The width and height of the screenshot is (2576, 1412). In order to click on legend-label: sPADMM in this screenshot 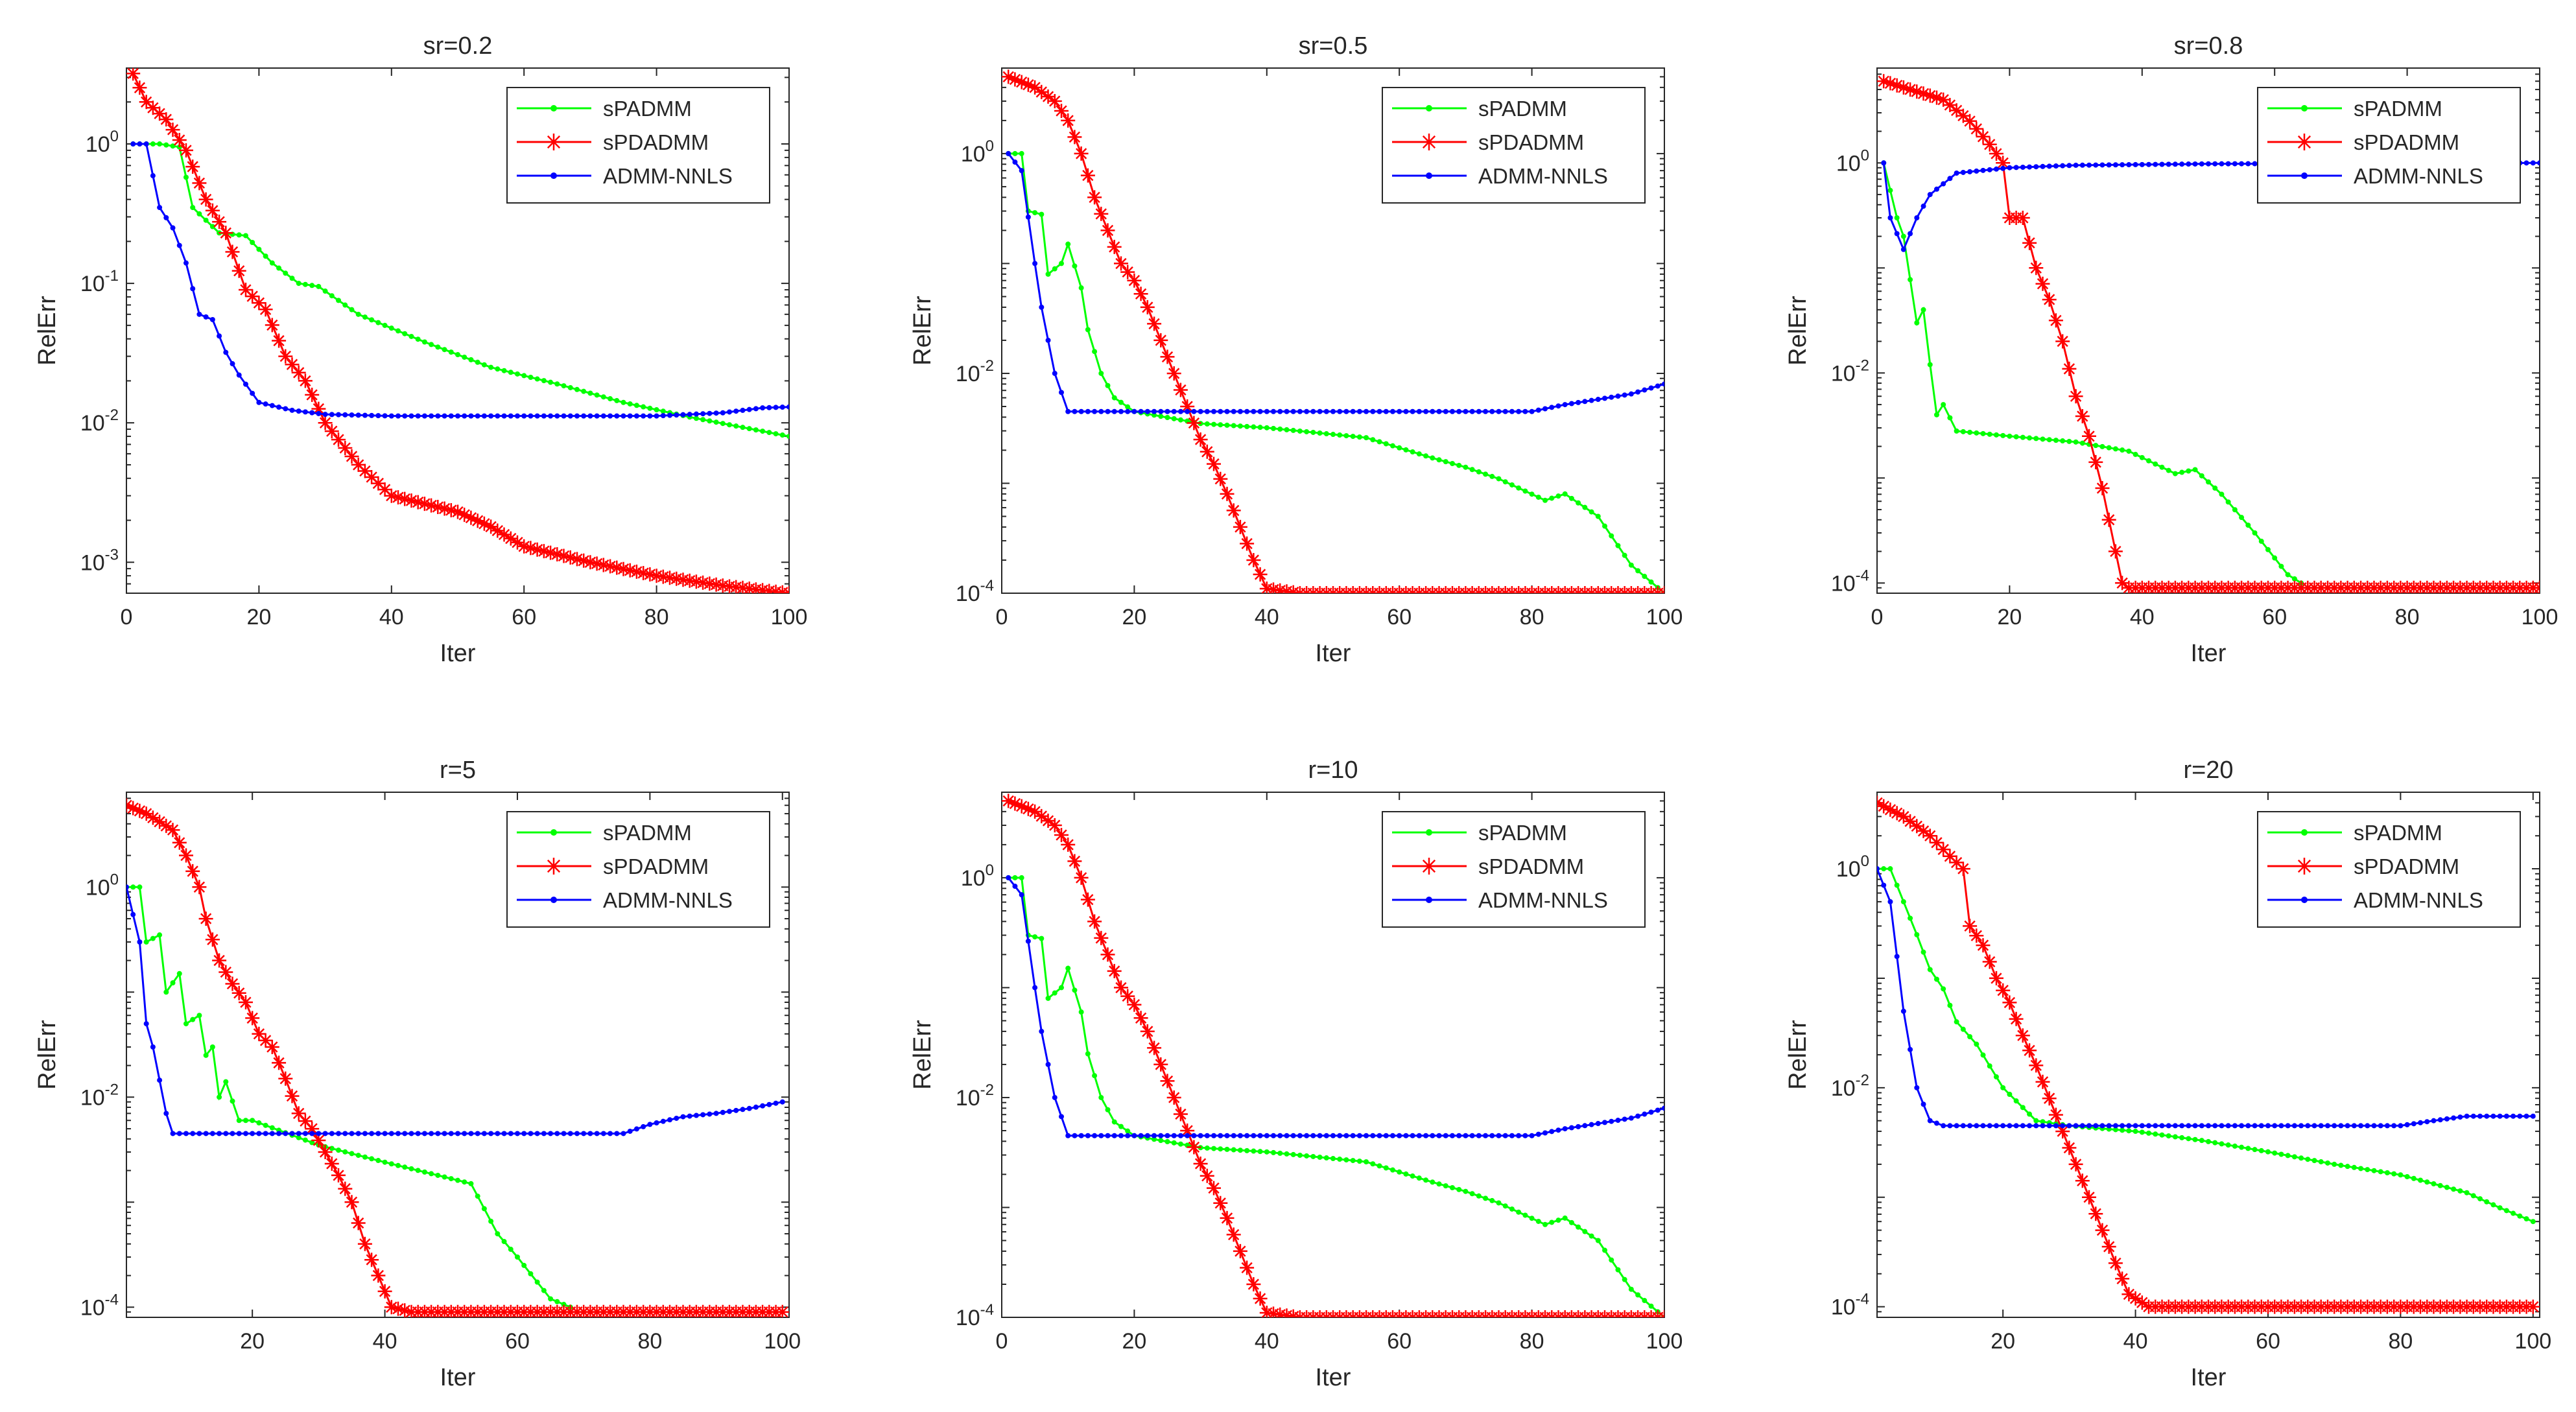, I will do `click(1523, 109)`.